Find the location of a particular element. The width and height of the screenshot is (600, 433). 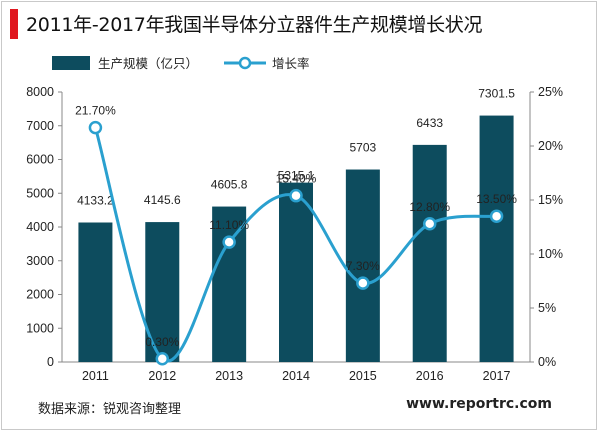

growth-value-label: 11.10% is located at coordinates (229, 225).